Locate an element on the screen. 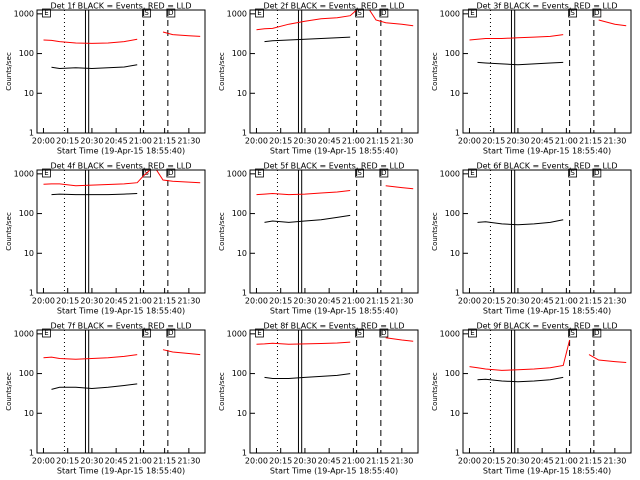 This screenshot has height=480, width=640. chart-title: Det 5f BLACK = Events, RED = LLD is located at coordinates (333, 166).